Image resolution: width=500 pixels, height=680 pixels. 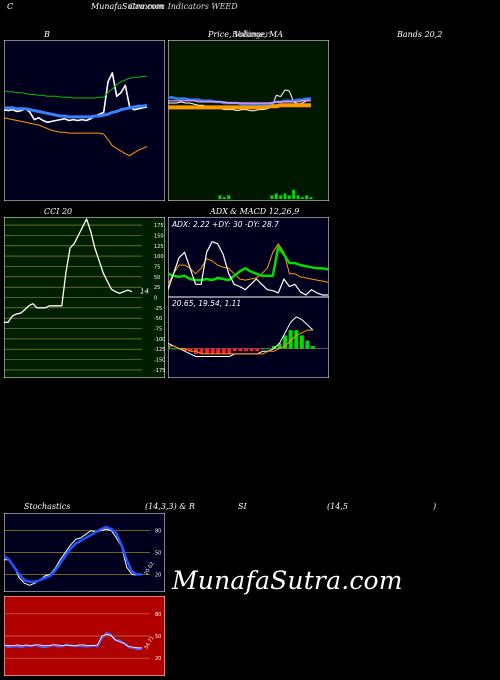 I want to click on bollinger-chart, so click(x=84, y=120).